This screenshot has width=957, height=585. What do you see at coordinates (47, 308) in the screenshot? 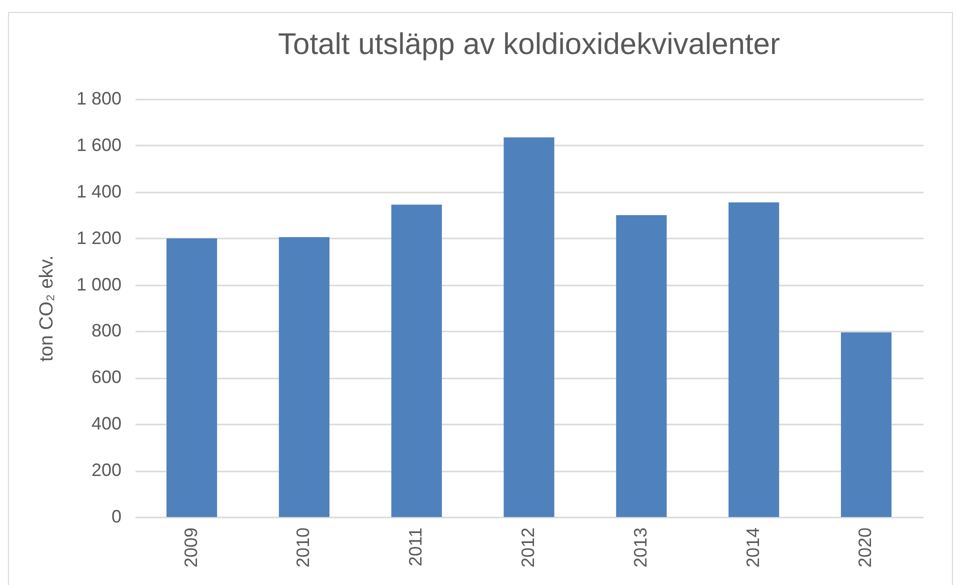
I see `y-axis-title: ton CO₂ ekv.` at bounding box center [47, 308].